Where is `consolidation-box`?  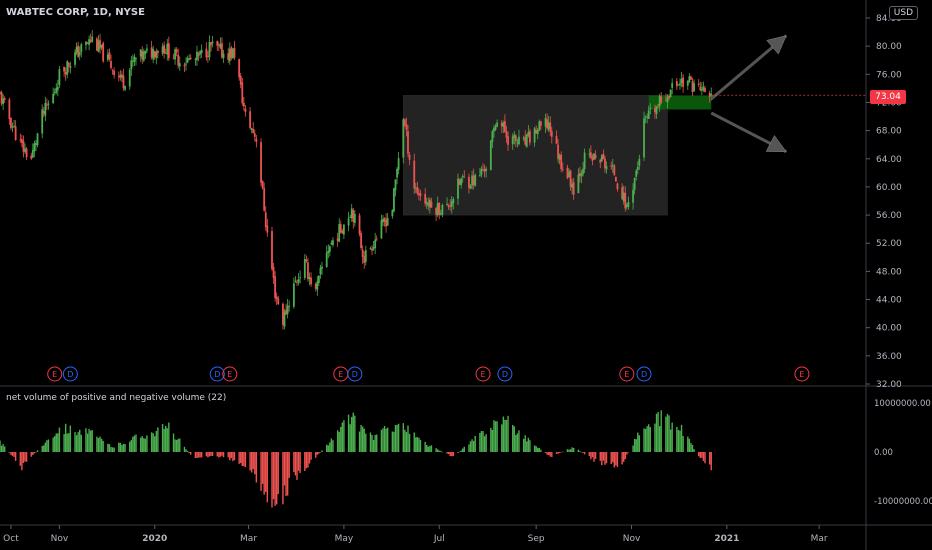
consolidation-box is located at coordinates (535, 155).